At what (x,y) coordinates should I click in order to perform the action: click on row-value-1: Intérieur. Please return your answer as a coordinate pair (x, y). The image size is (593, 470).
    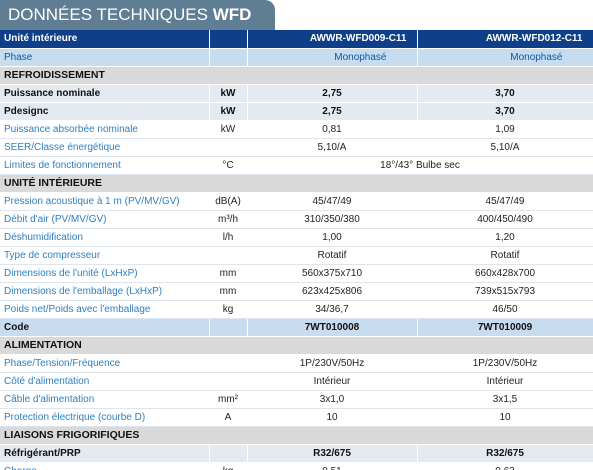
    Looking at the image, I should click on (332, 381).